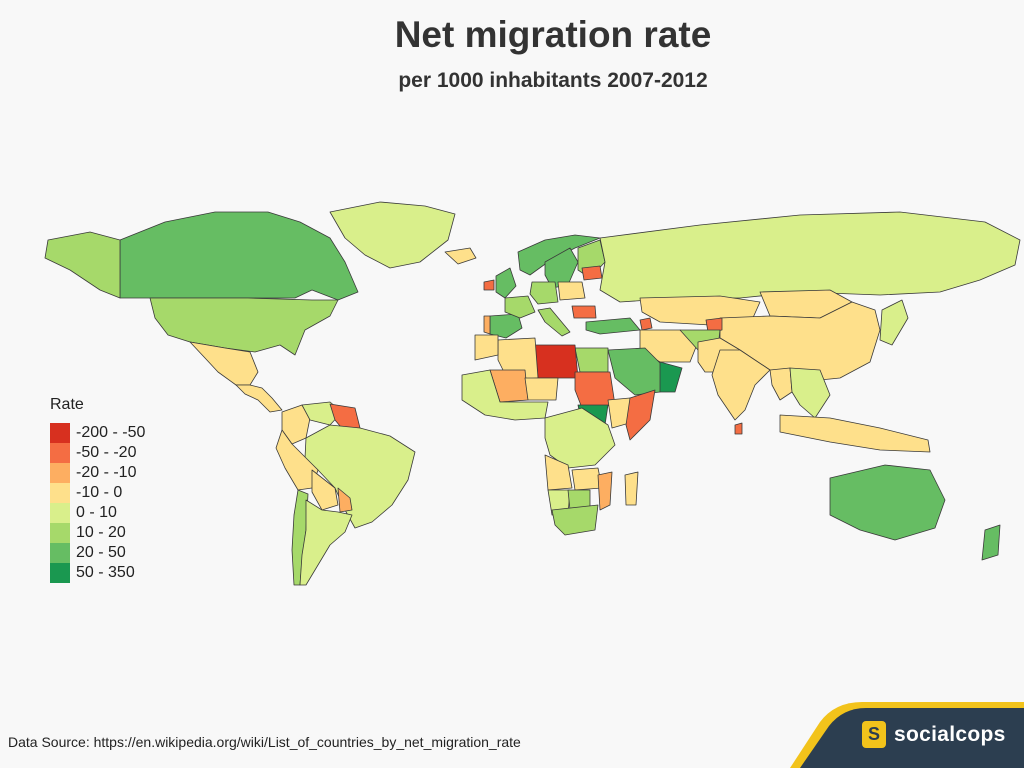 Image resolution: width=1024 pixels, height=768 pixels. What do you see at coordinates (505, 395) in the screenshot?
I see `region-west-africa: West Africa` at bounding box center [505, 395].